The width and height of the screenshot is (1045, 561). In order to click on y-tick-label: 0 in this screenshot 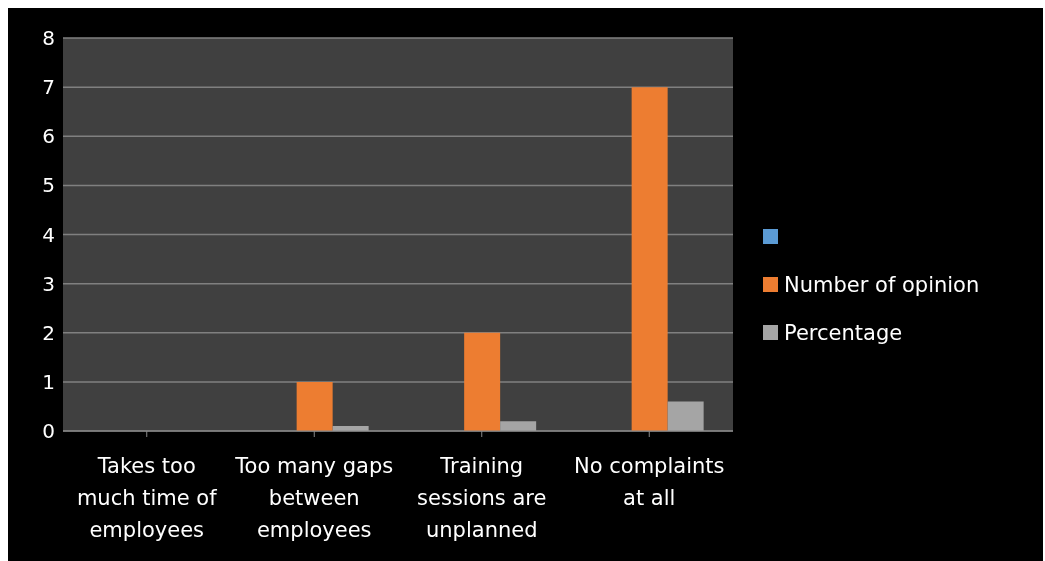, I will do `click(48, 431)`.